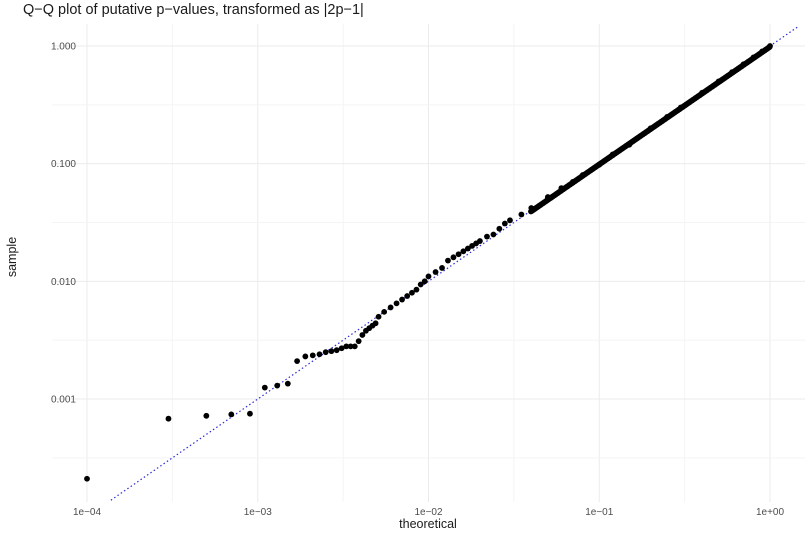 The width and height of the screenshot is (810, 537). Describe the element at coordinates (63, 224) in the screenshot. I see `y-axis-ticks: 0.001 0.010 0.100 1.000` at that location.